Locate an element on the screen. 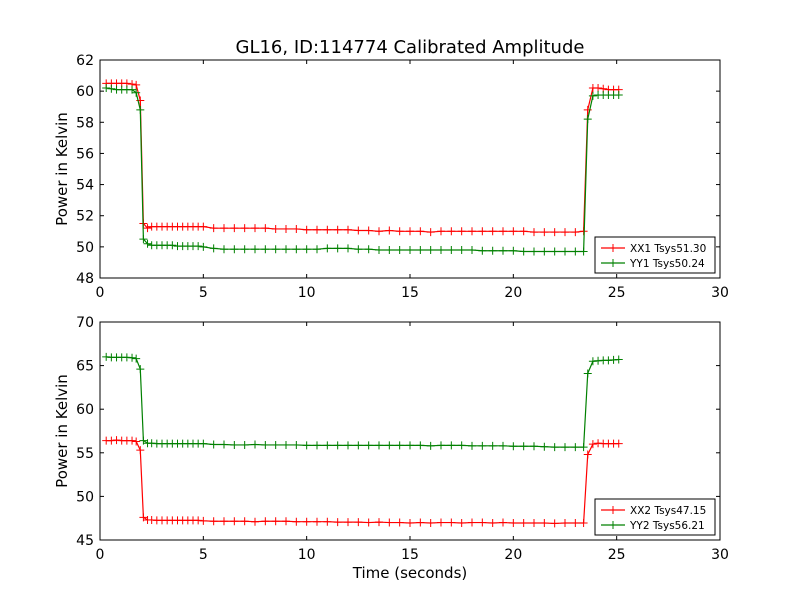 The image size is (800, 600). y-axis-title: Power in Kelvin is located at coordinates (62, 431).